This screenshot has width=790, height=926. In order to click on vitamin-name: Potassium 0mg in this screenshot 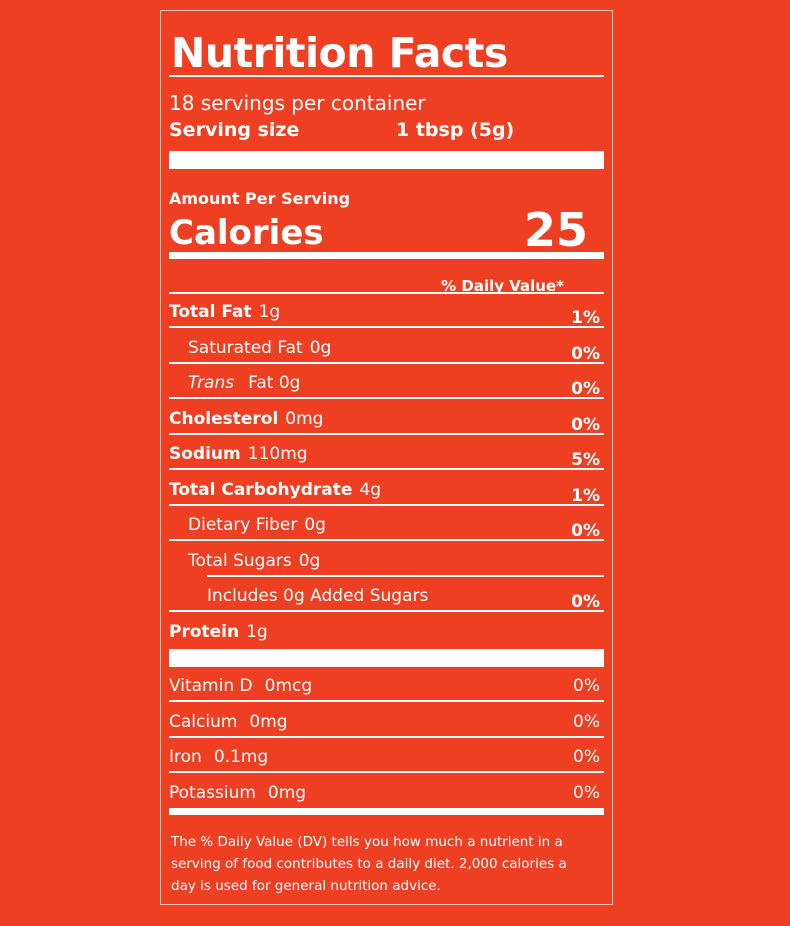, I will do `click(237, 793)`.